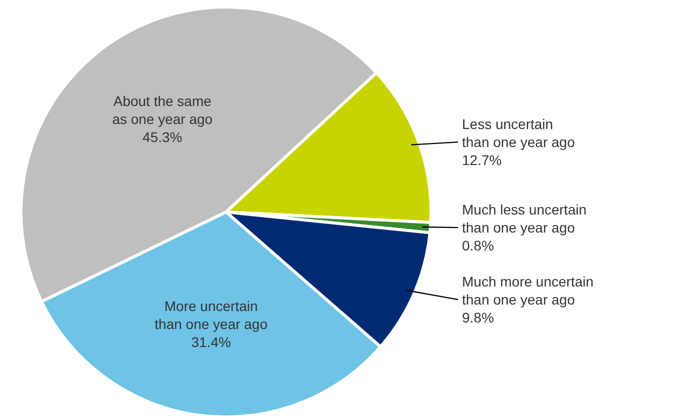 The width and height of the screenshot is (680, 419). What do you see at coordinates (482, 160) in the screenshot?
I see `data-label: 12.7%` at bounding box center [482, 160].